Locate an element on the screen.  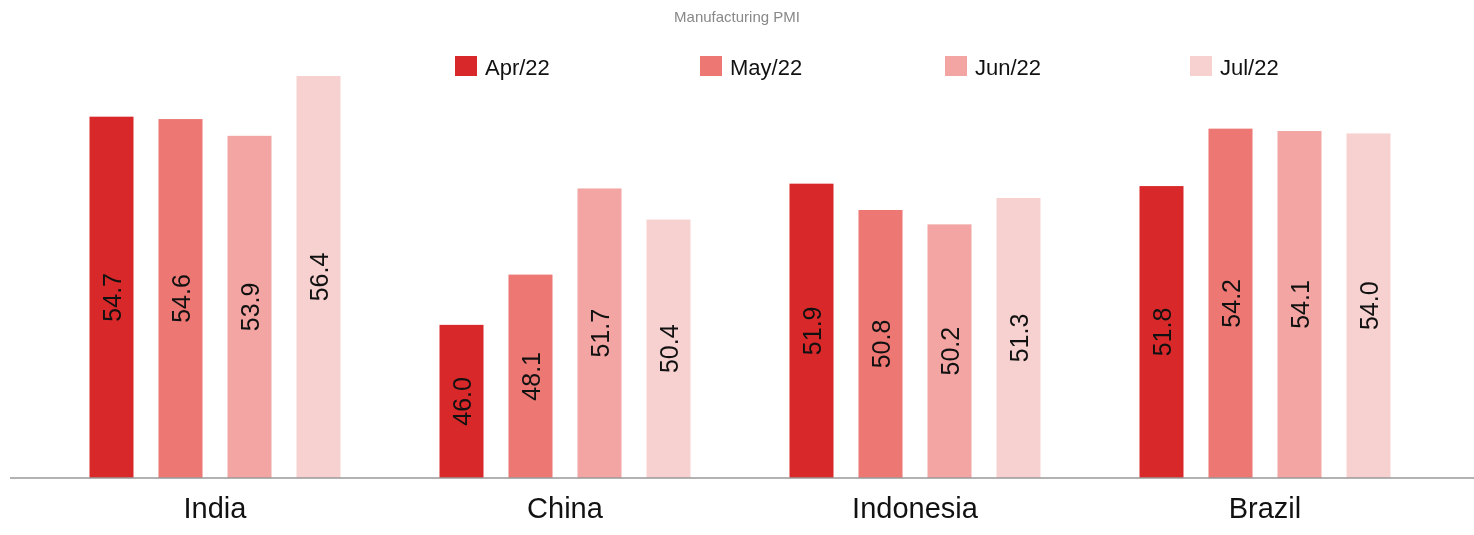
data-label: 51.8 is located at coordinates (1161, 332).